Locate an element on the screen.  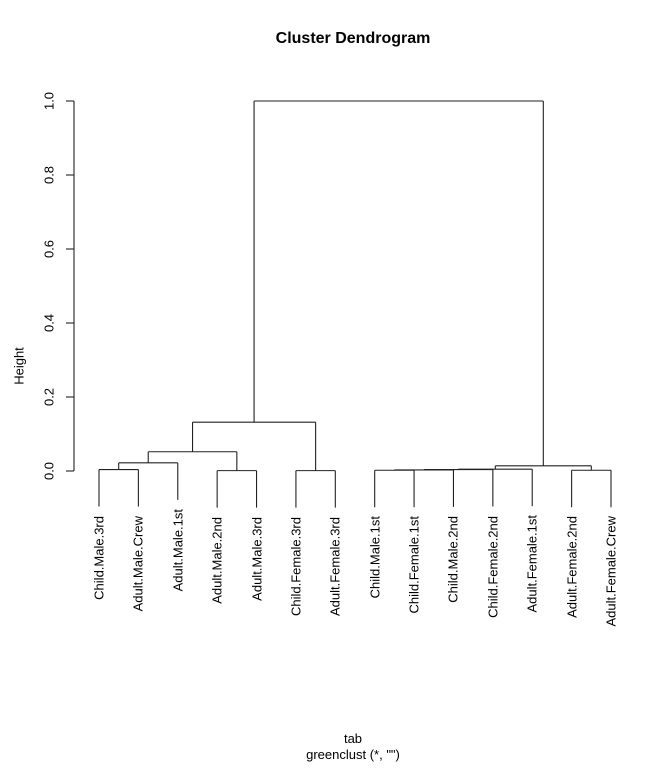
leaf-label: Adult.Female.Crew is located at coordinates (611, 571).